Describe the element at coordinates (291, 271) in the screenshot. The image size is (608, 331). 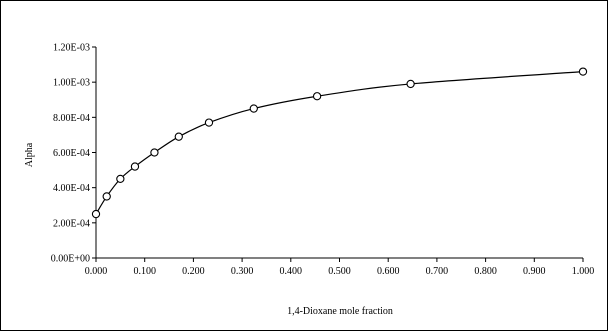
I see `x-tick-label: 0.400` at that location.